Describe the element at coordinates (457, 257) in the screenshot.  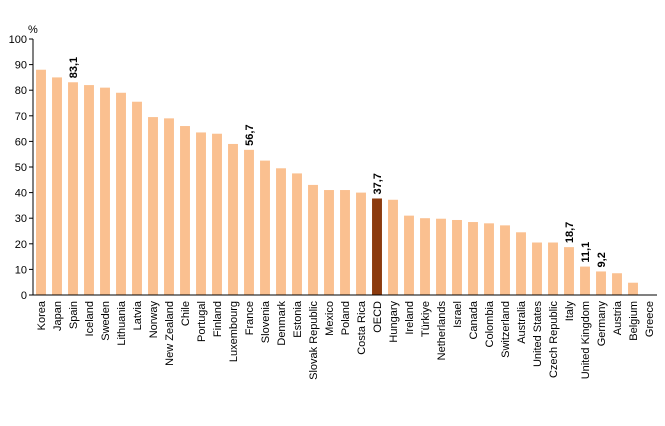
I see `bar-israel` at that location.